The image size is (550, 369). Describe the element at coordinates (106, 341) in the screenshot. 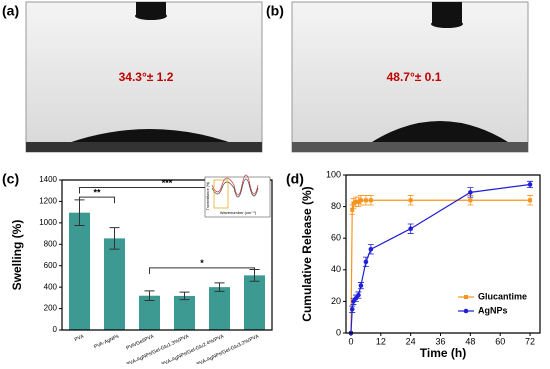

I see `x-tick-label: PVA-AgNPs` at that location.